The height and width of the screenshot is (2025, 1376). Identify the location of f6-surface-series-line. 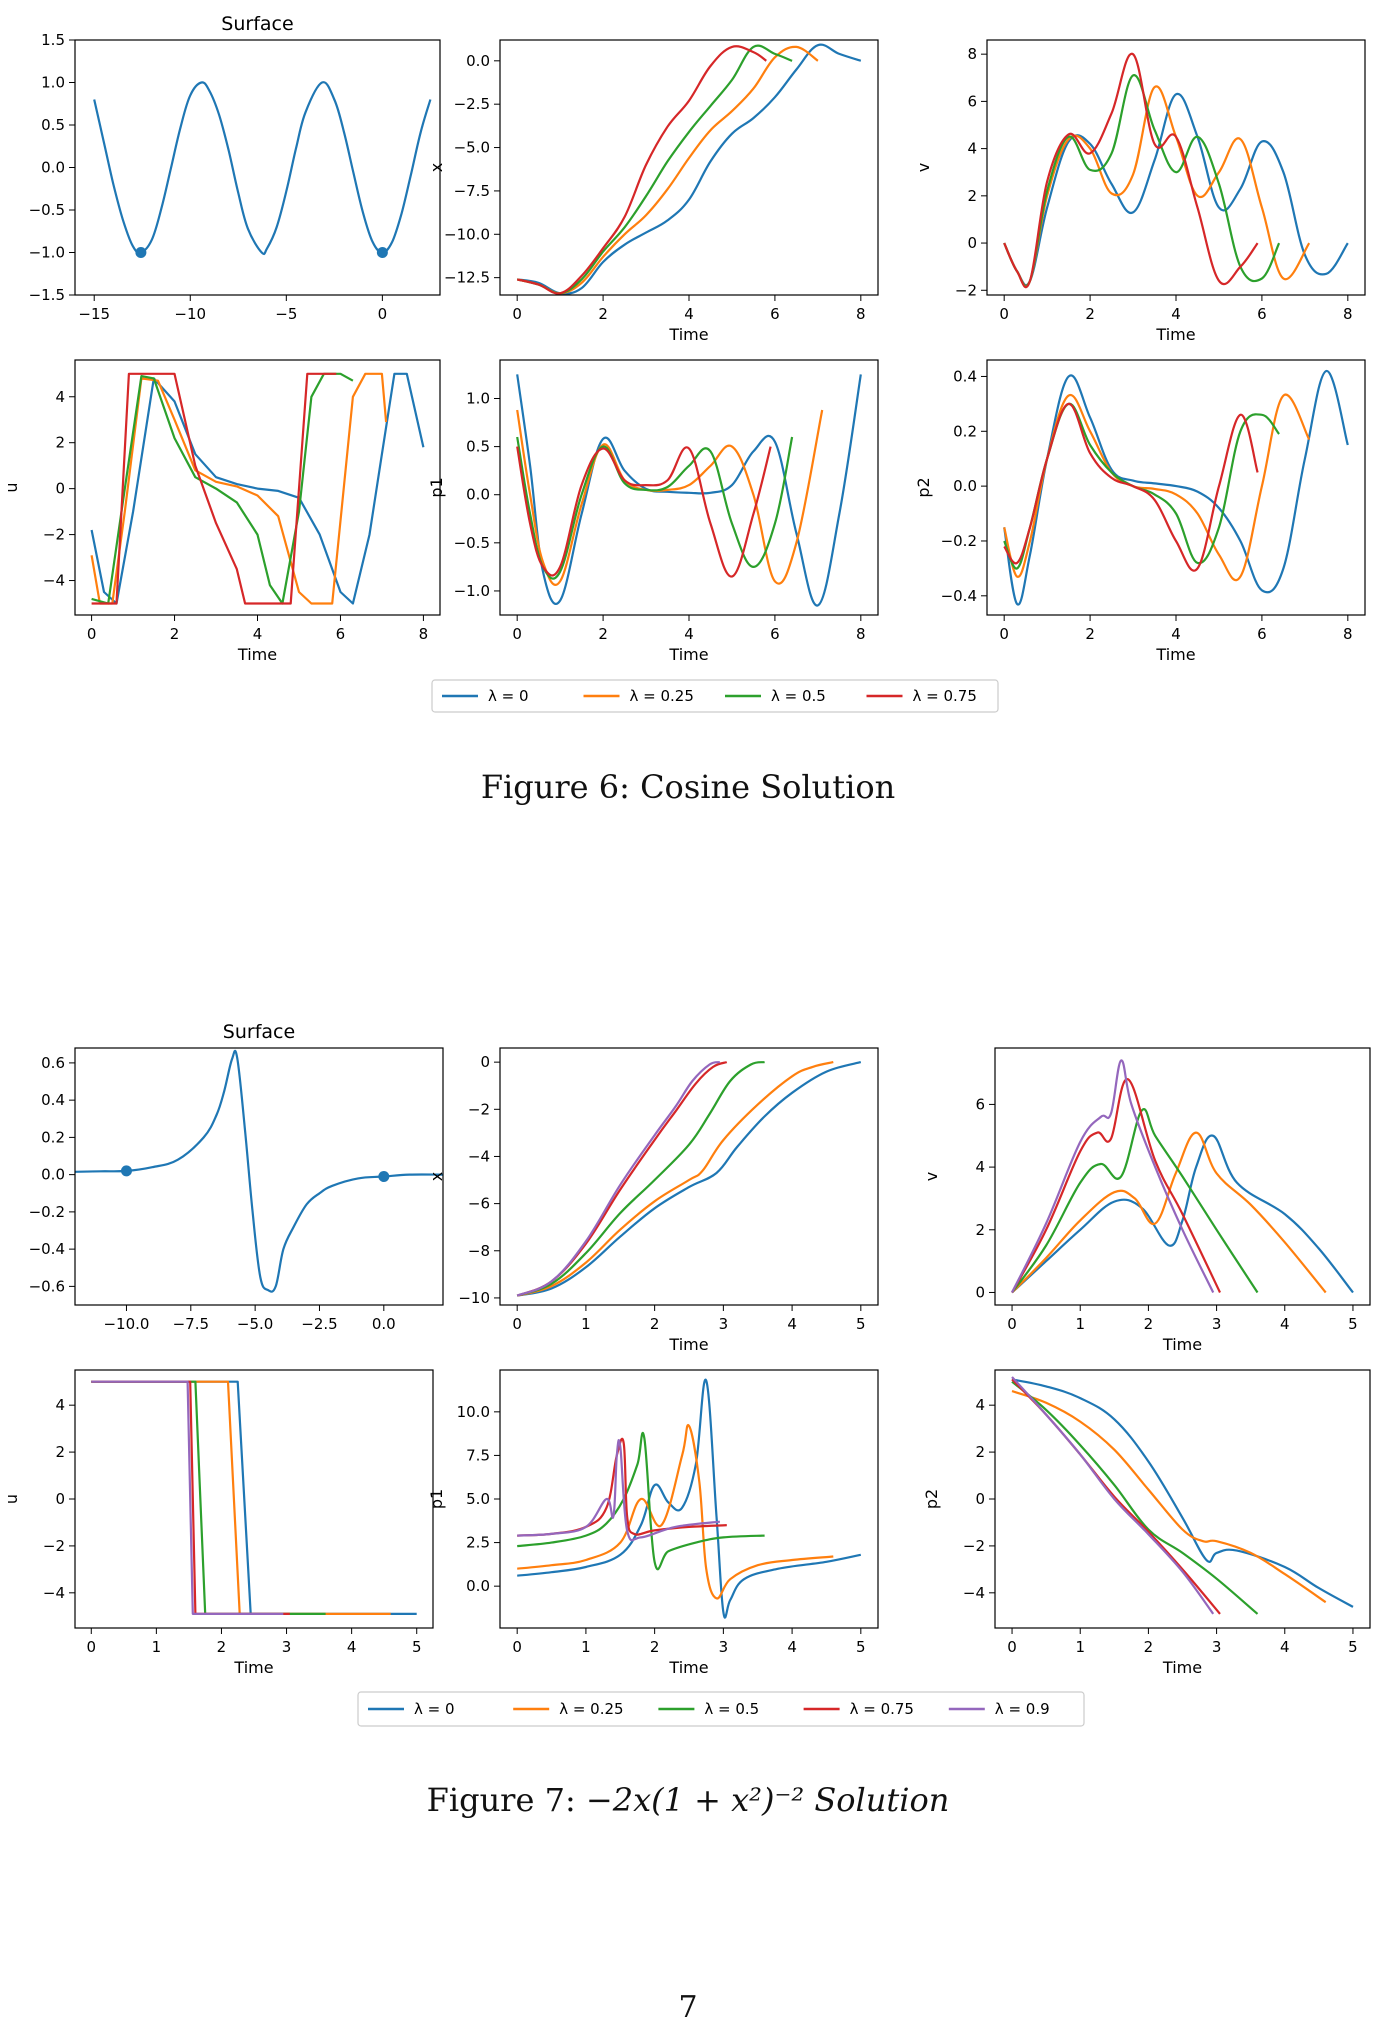
(262, 168).